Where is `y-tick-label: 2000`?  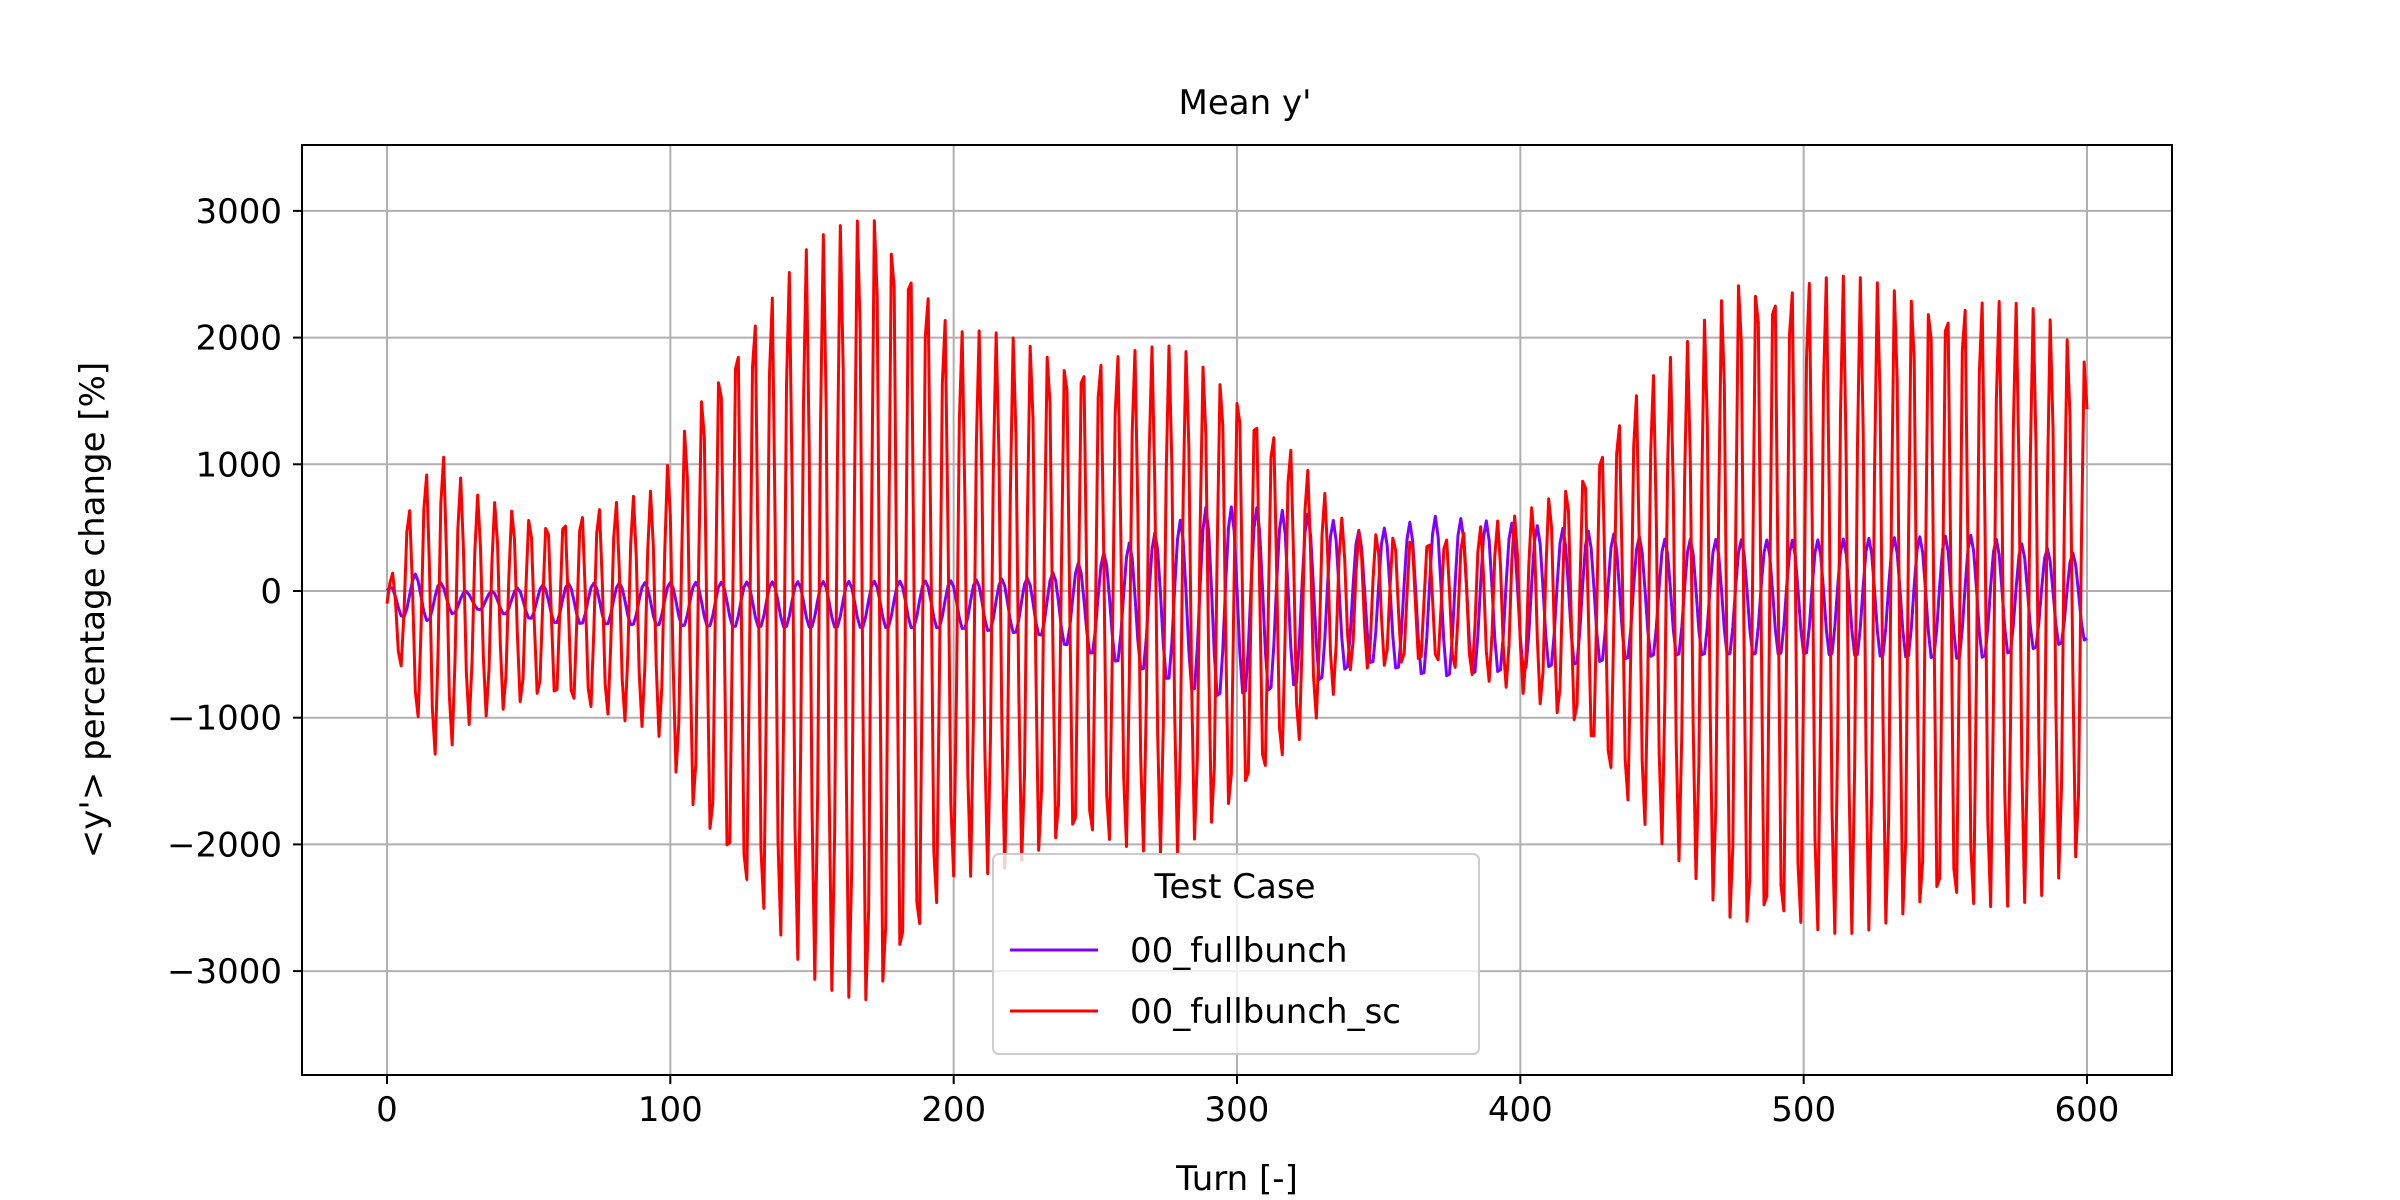
y-tick-label: 2000 is located at coordinates (238, 339).